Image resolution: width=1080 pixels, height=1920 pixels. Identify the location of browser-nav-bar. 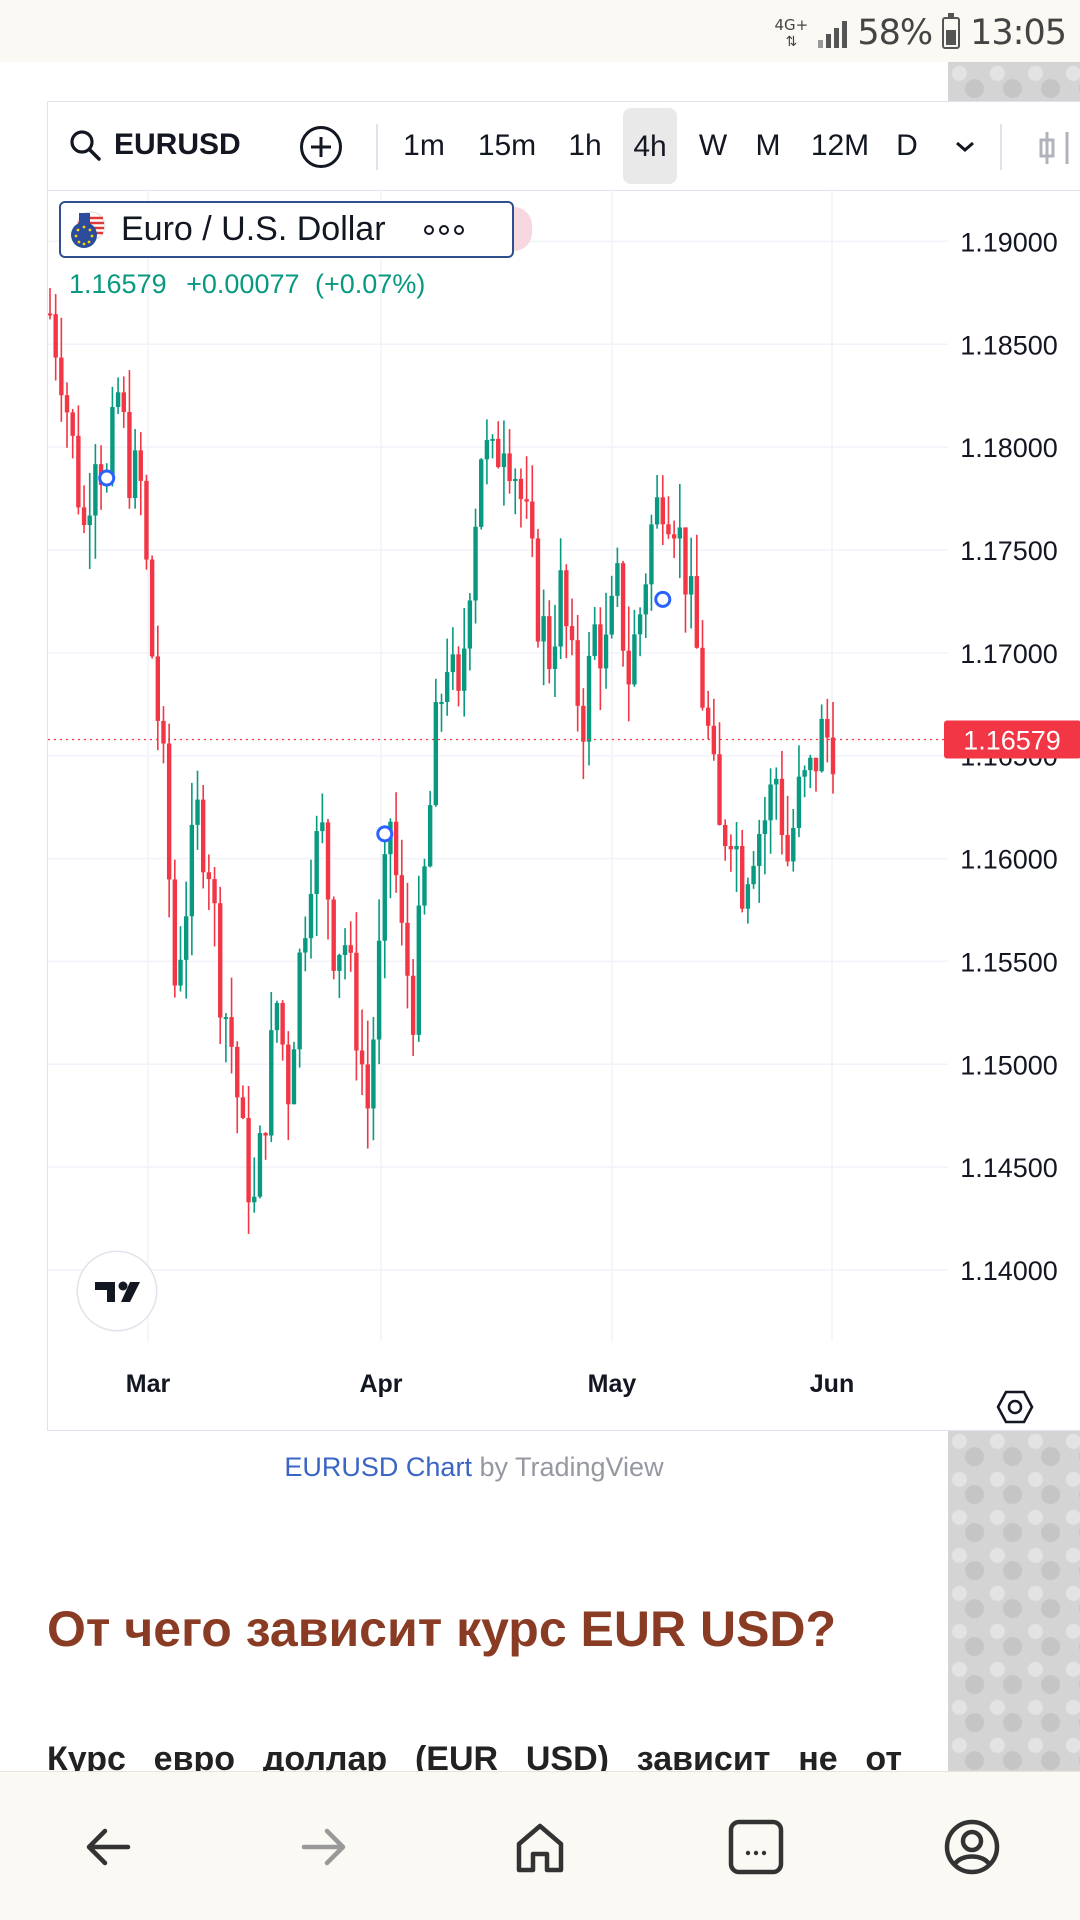
(540, 1846).